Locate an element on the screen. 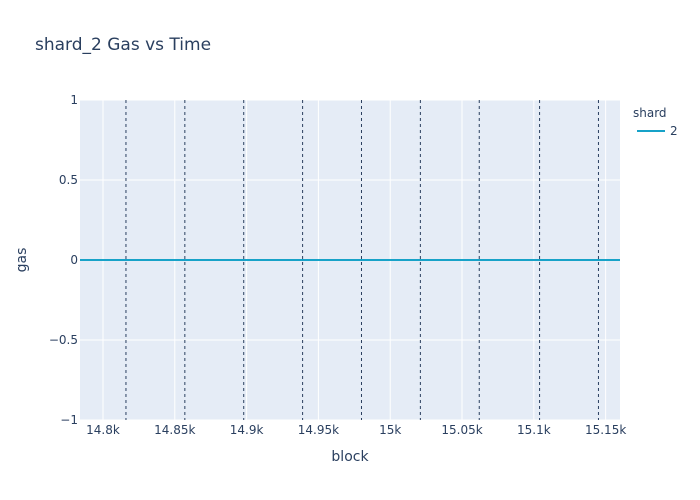 The height and width of the screenshot is (500, 700). x-tick-label: 15.15k is located at coordinates (605, 430).